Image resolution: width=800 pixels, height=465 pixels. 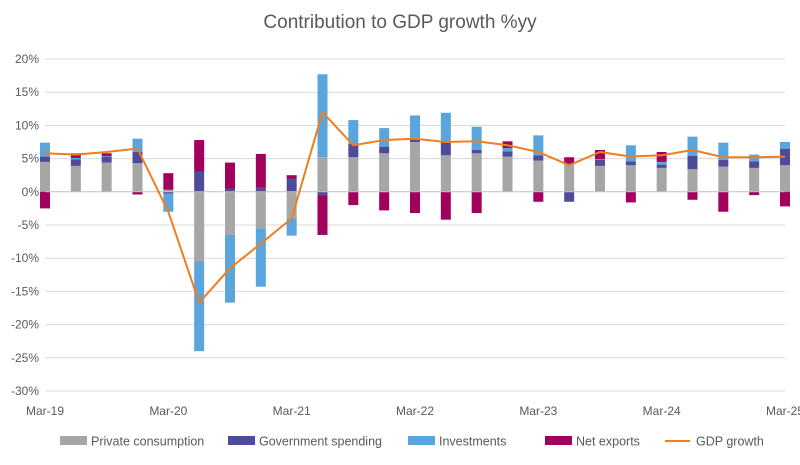 What do you see at coordinates (662, 411) in the screenshot?
I see `x-tick-label: Mar-24` at bounding box center [662, 411].